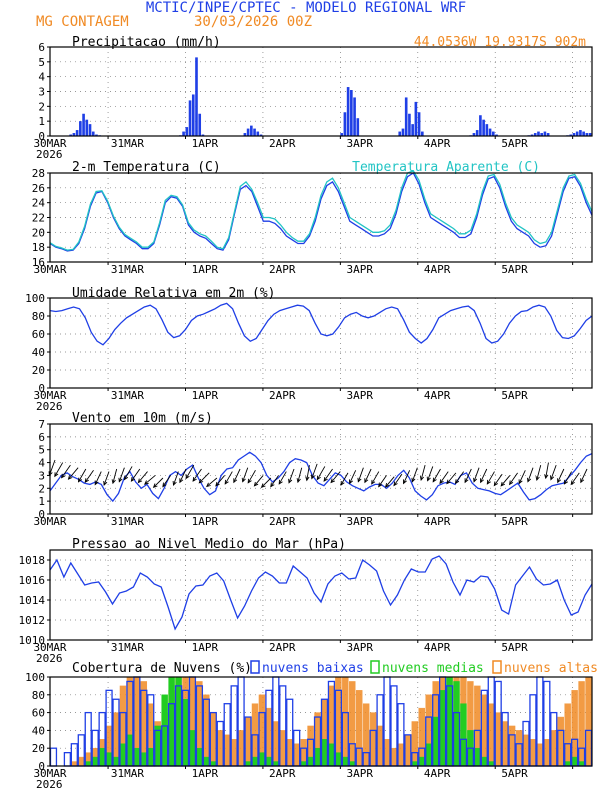 The height and width of the screenshot is (792, 612). What do you see at coordinates (35, 677) in the screenshot?
I see `clouds-ytick-label: 100` at bounding box center [35, 677].